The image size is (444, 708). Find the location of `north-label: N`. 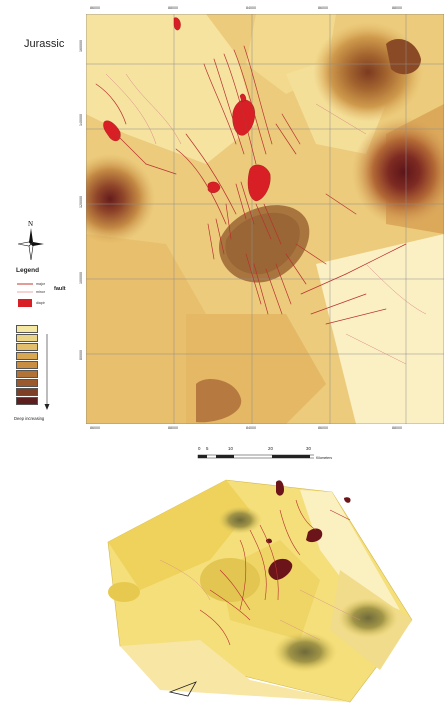

north-label: N is located at coordinates (31, 224).